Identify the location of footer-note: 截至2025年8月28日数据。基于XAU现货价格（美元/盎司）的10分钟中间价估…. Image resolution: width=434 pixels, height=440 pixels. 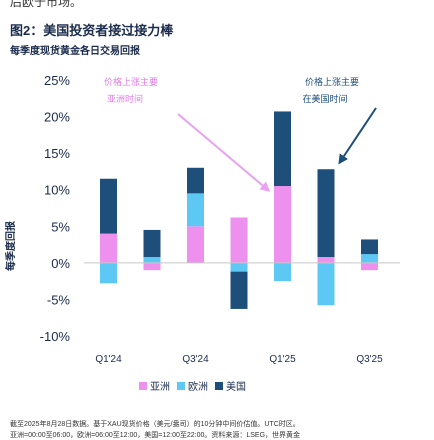
(155, 424).